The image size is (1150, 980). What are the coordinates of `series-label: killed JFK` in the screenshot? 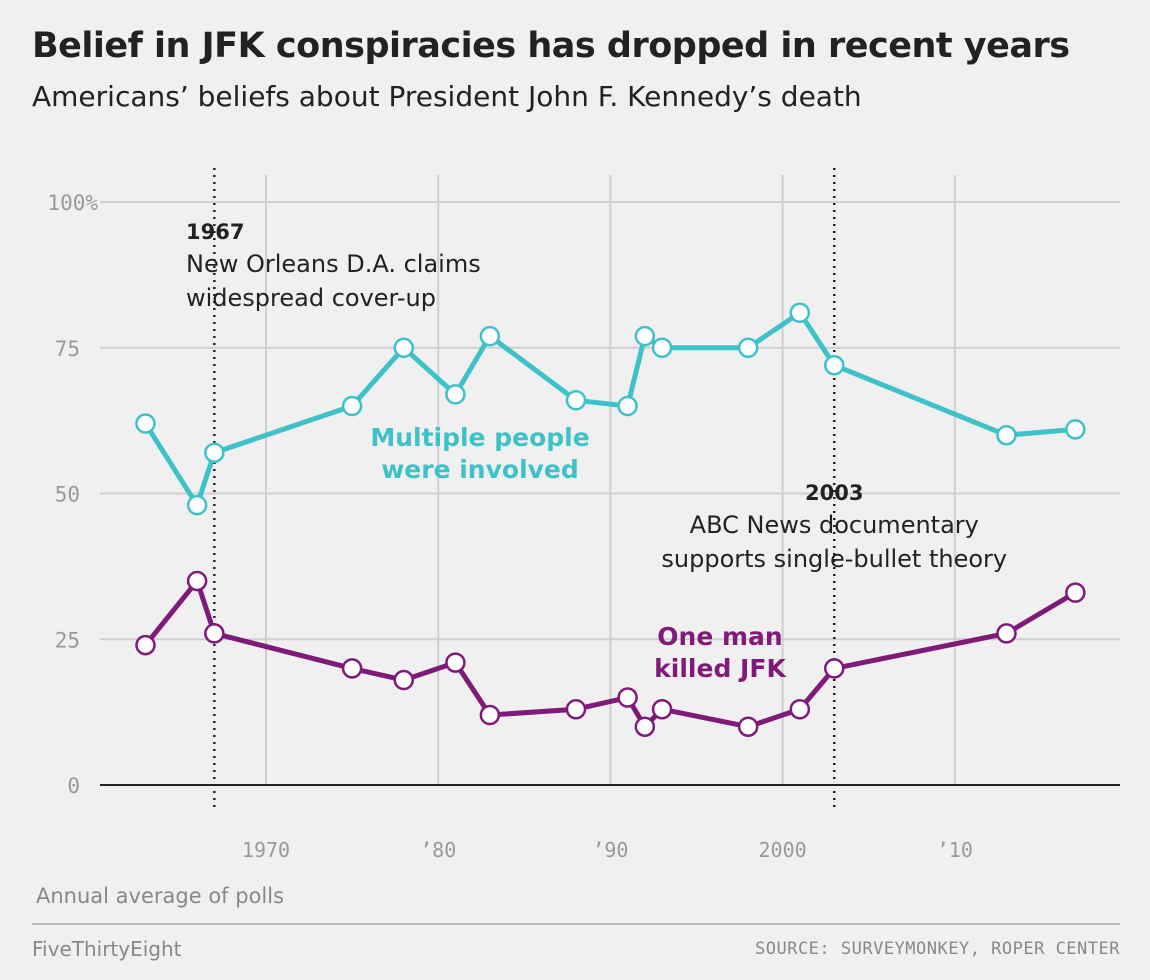 It's located at (720, 668).